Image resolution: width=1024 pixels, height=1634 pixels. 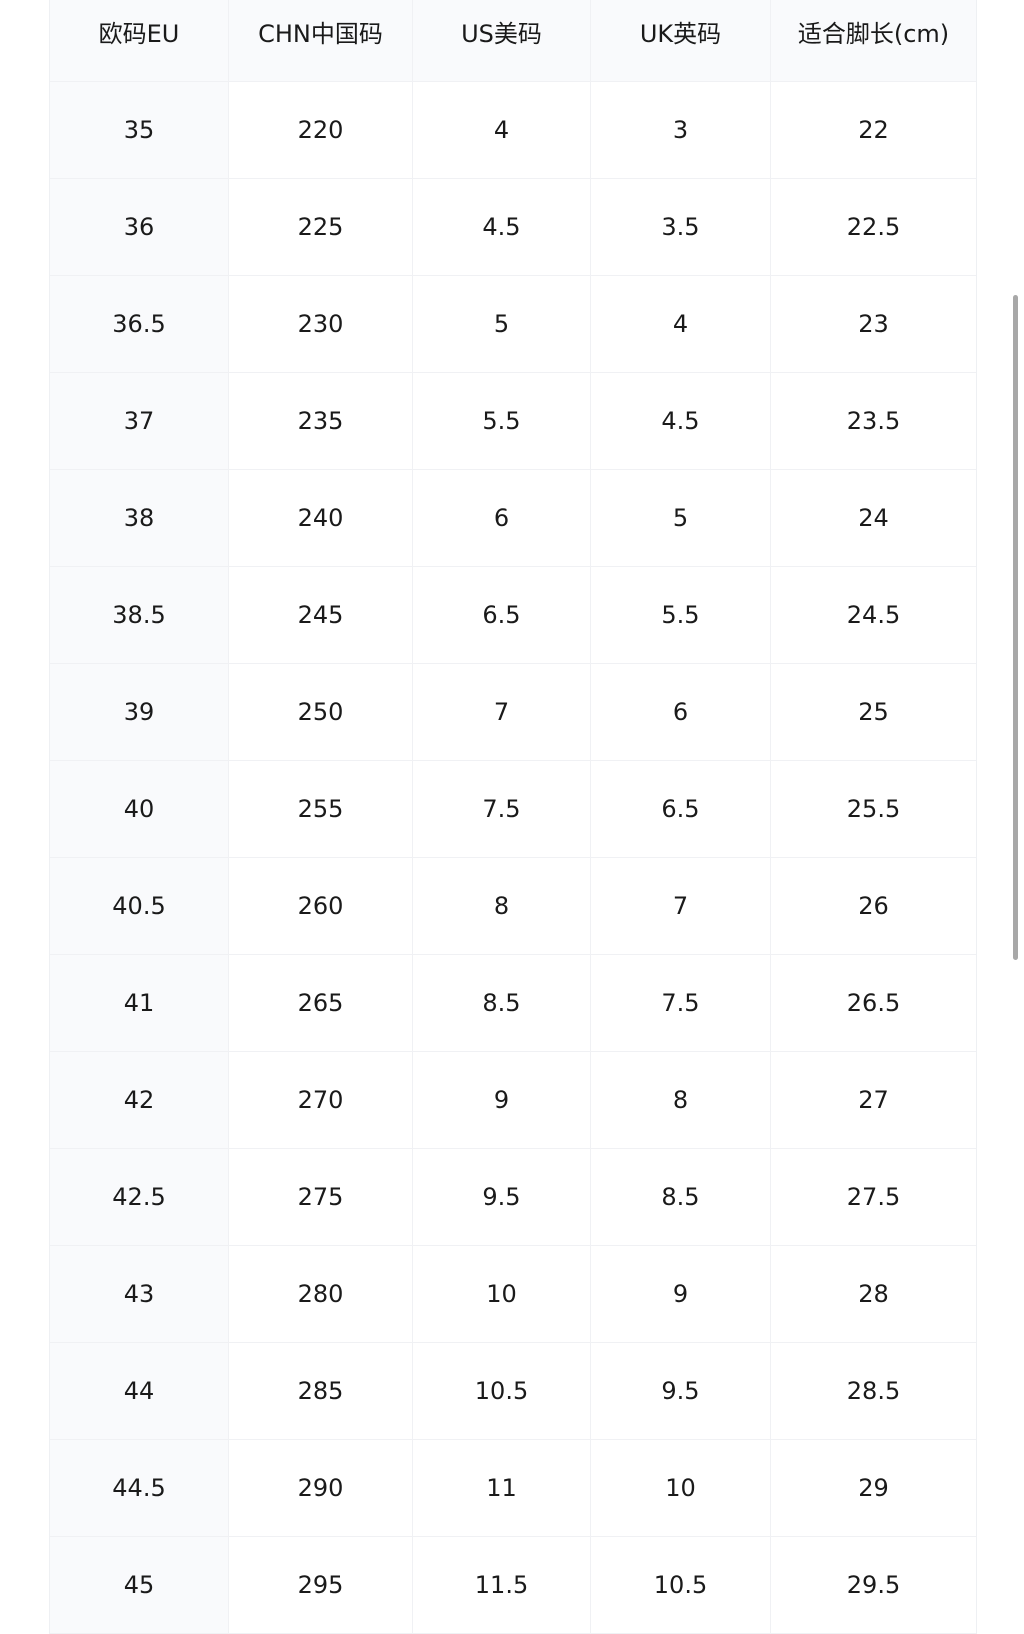 I want to click on table-row: 40.5 260 8 7 26, so click(x=513, y=906).